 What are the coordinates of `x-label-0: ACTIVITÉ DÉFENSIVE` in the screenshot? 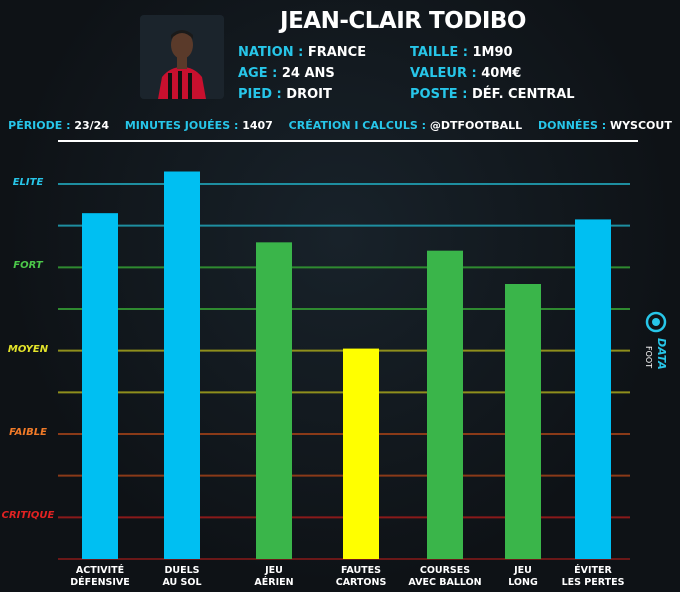 It's located at (100, 577).